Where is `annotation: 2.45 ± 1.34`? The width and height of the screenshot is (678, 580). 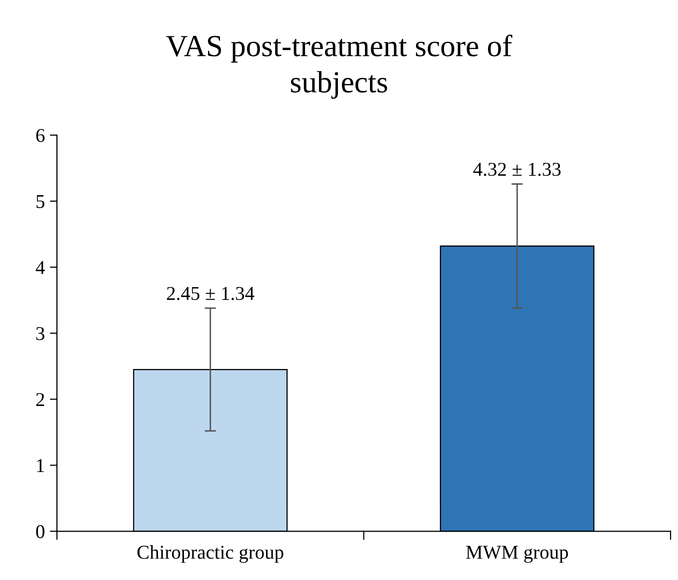 annotation: 2.45 ± 1.34 is located at coordinates (210, 293).